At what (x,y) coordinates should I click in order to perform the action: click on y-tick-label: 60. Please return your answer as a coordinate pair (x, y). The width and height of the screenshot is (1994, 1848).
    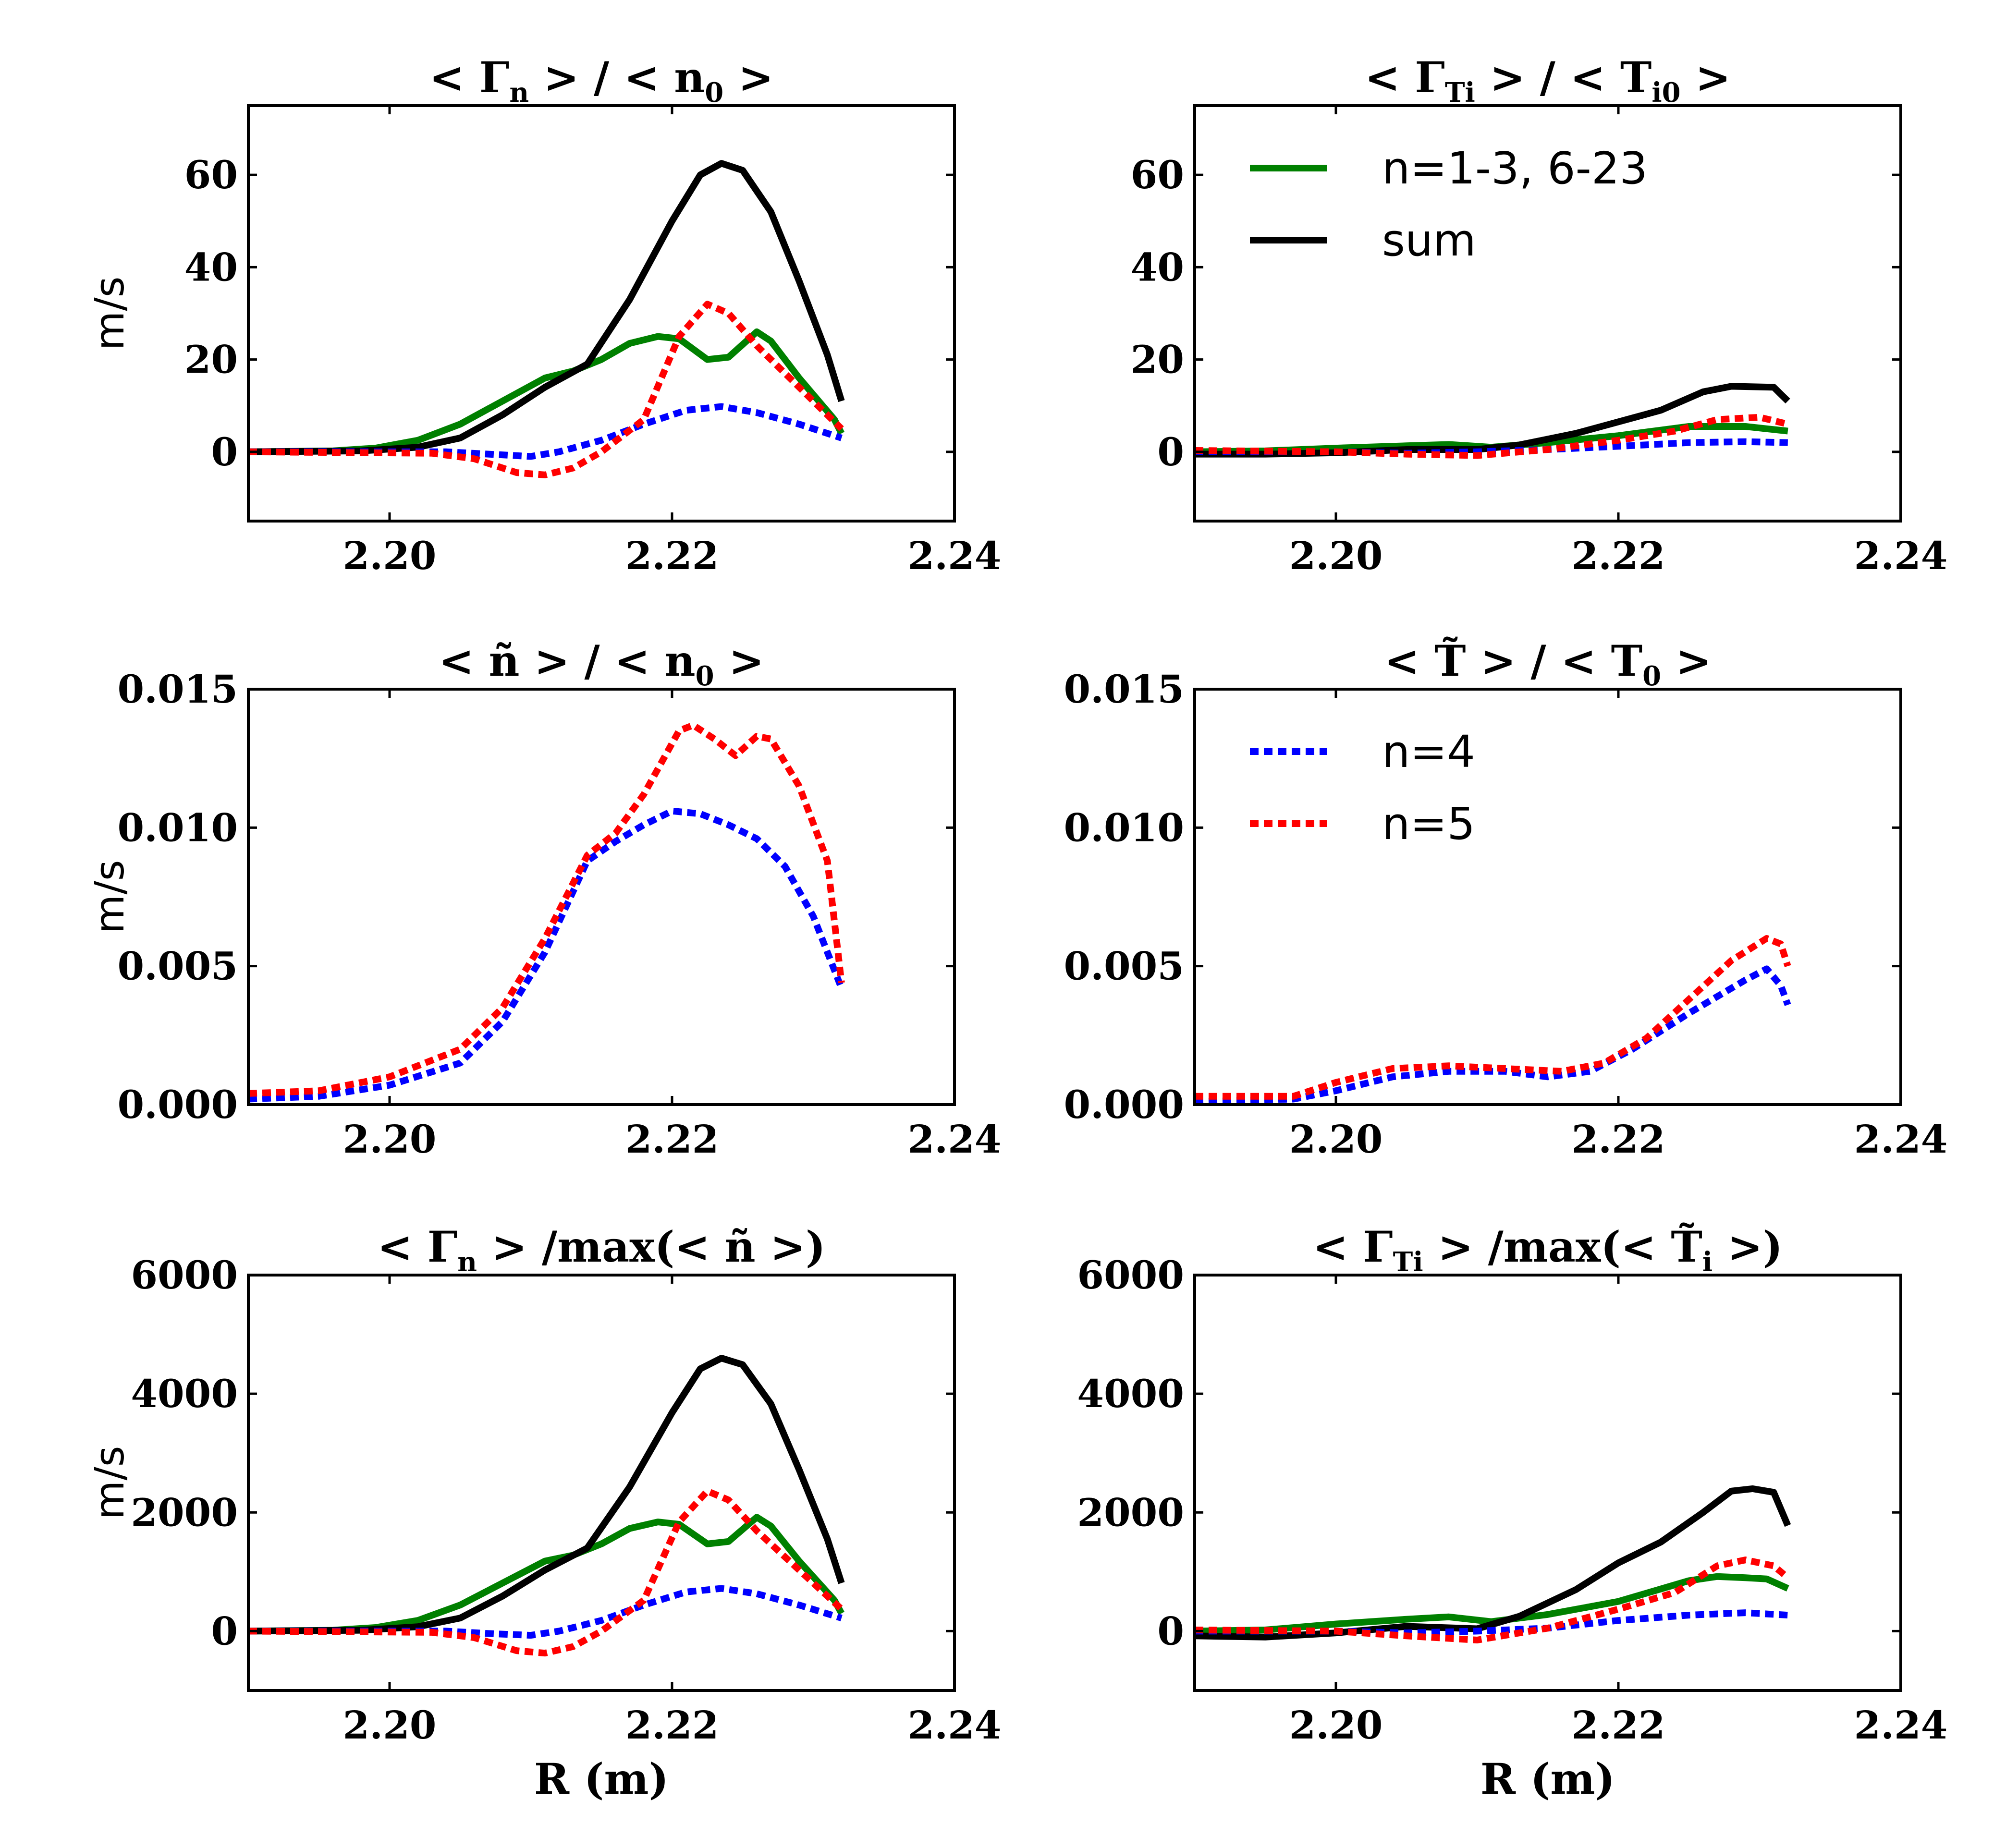
    Looking at the image, I should click on (211, 174).